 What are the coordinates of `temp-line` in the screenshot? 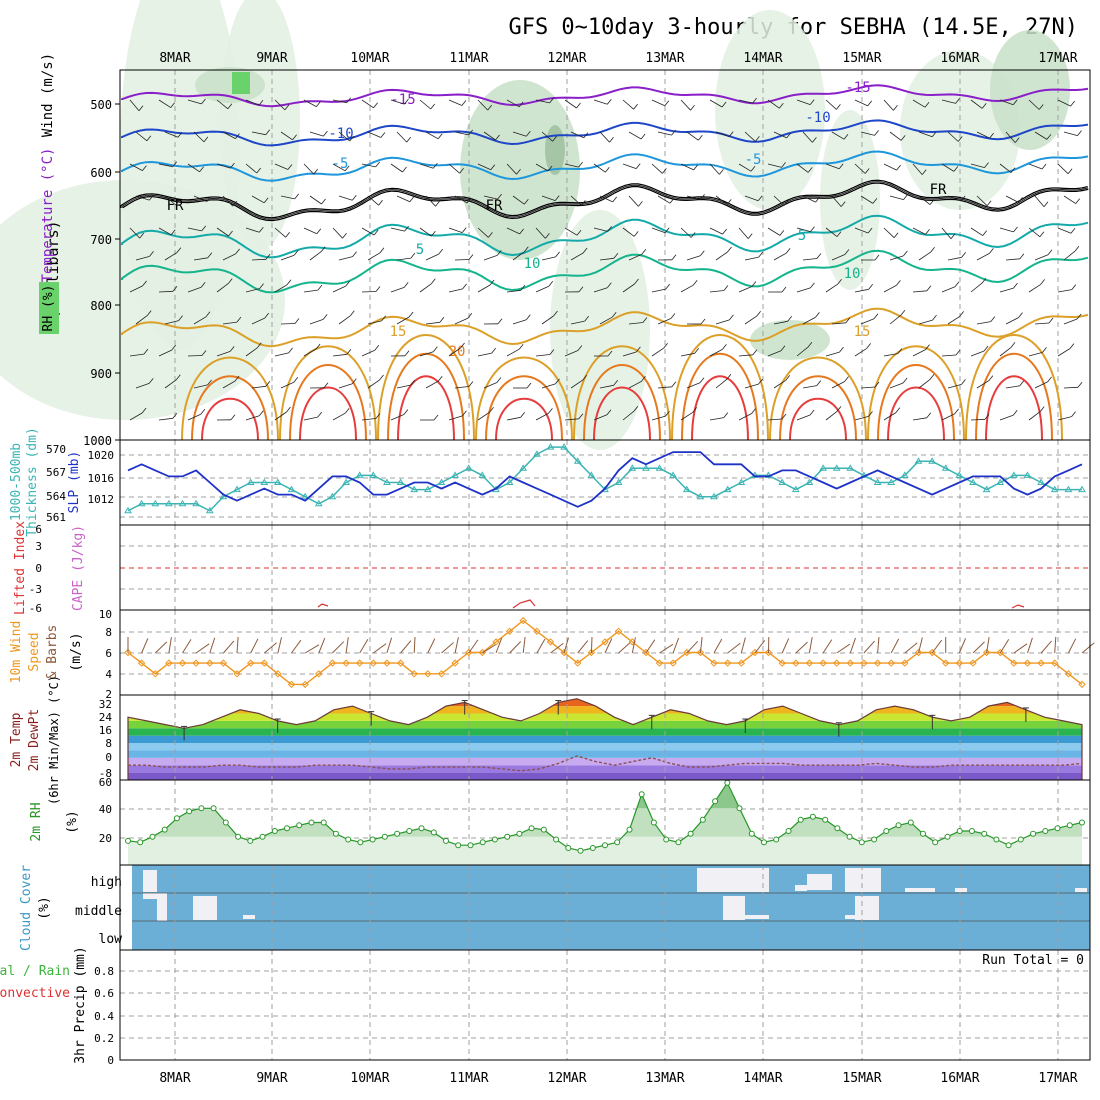 It's located at (605, 739).